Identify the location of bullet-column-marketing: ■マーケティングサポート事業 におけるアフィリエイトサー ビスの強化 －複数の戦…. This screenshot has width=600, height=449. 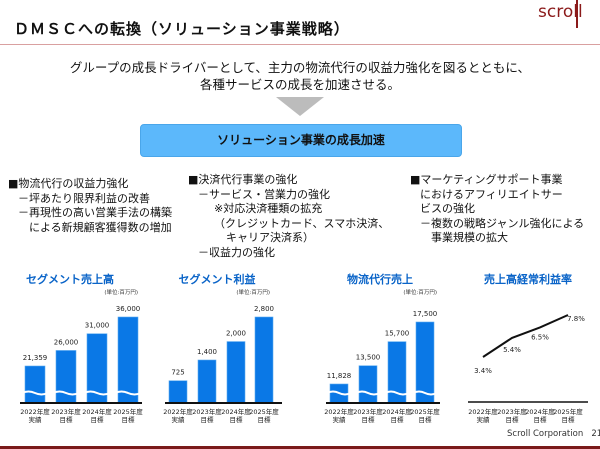
(497, 209).